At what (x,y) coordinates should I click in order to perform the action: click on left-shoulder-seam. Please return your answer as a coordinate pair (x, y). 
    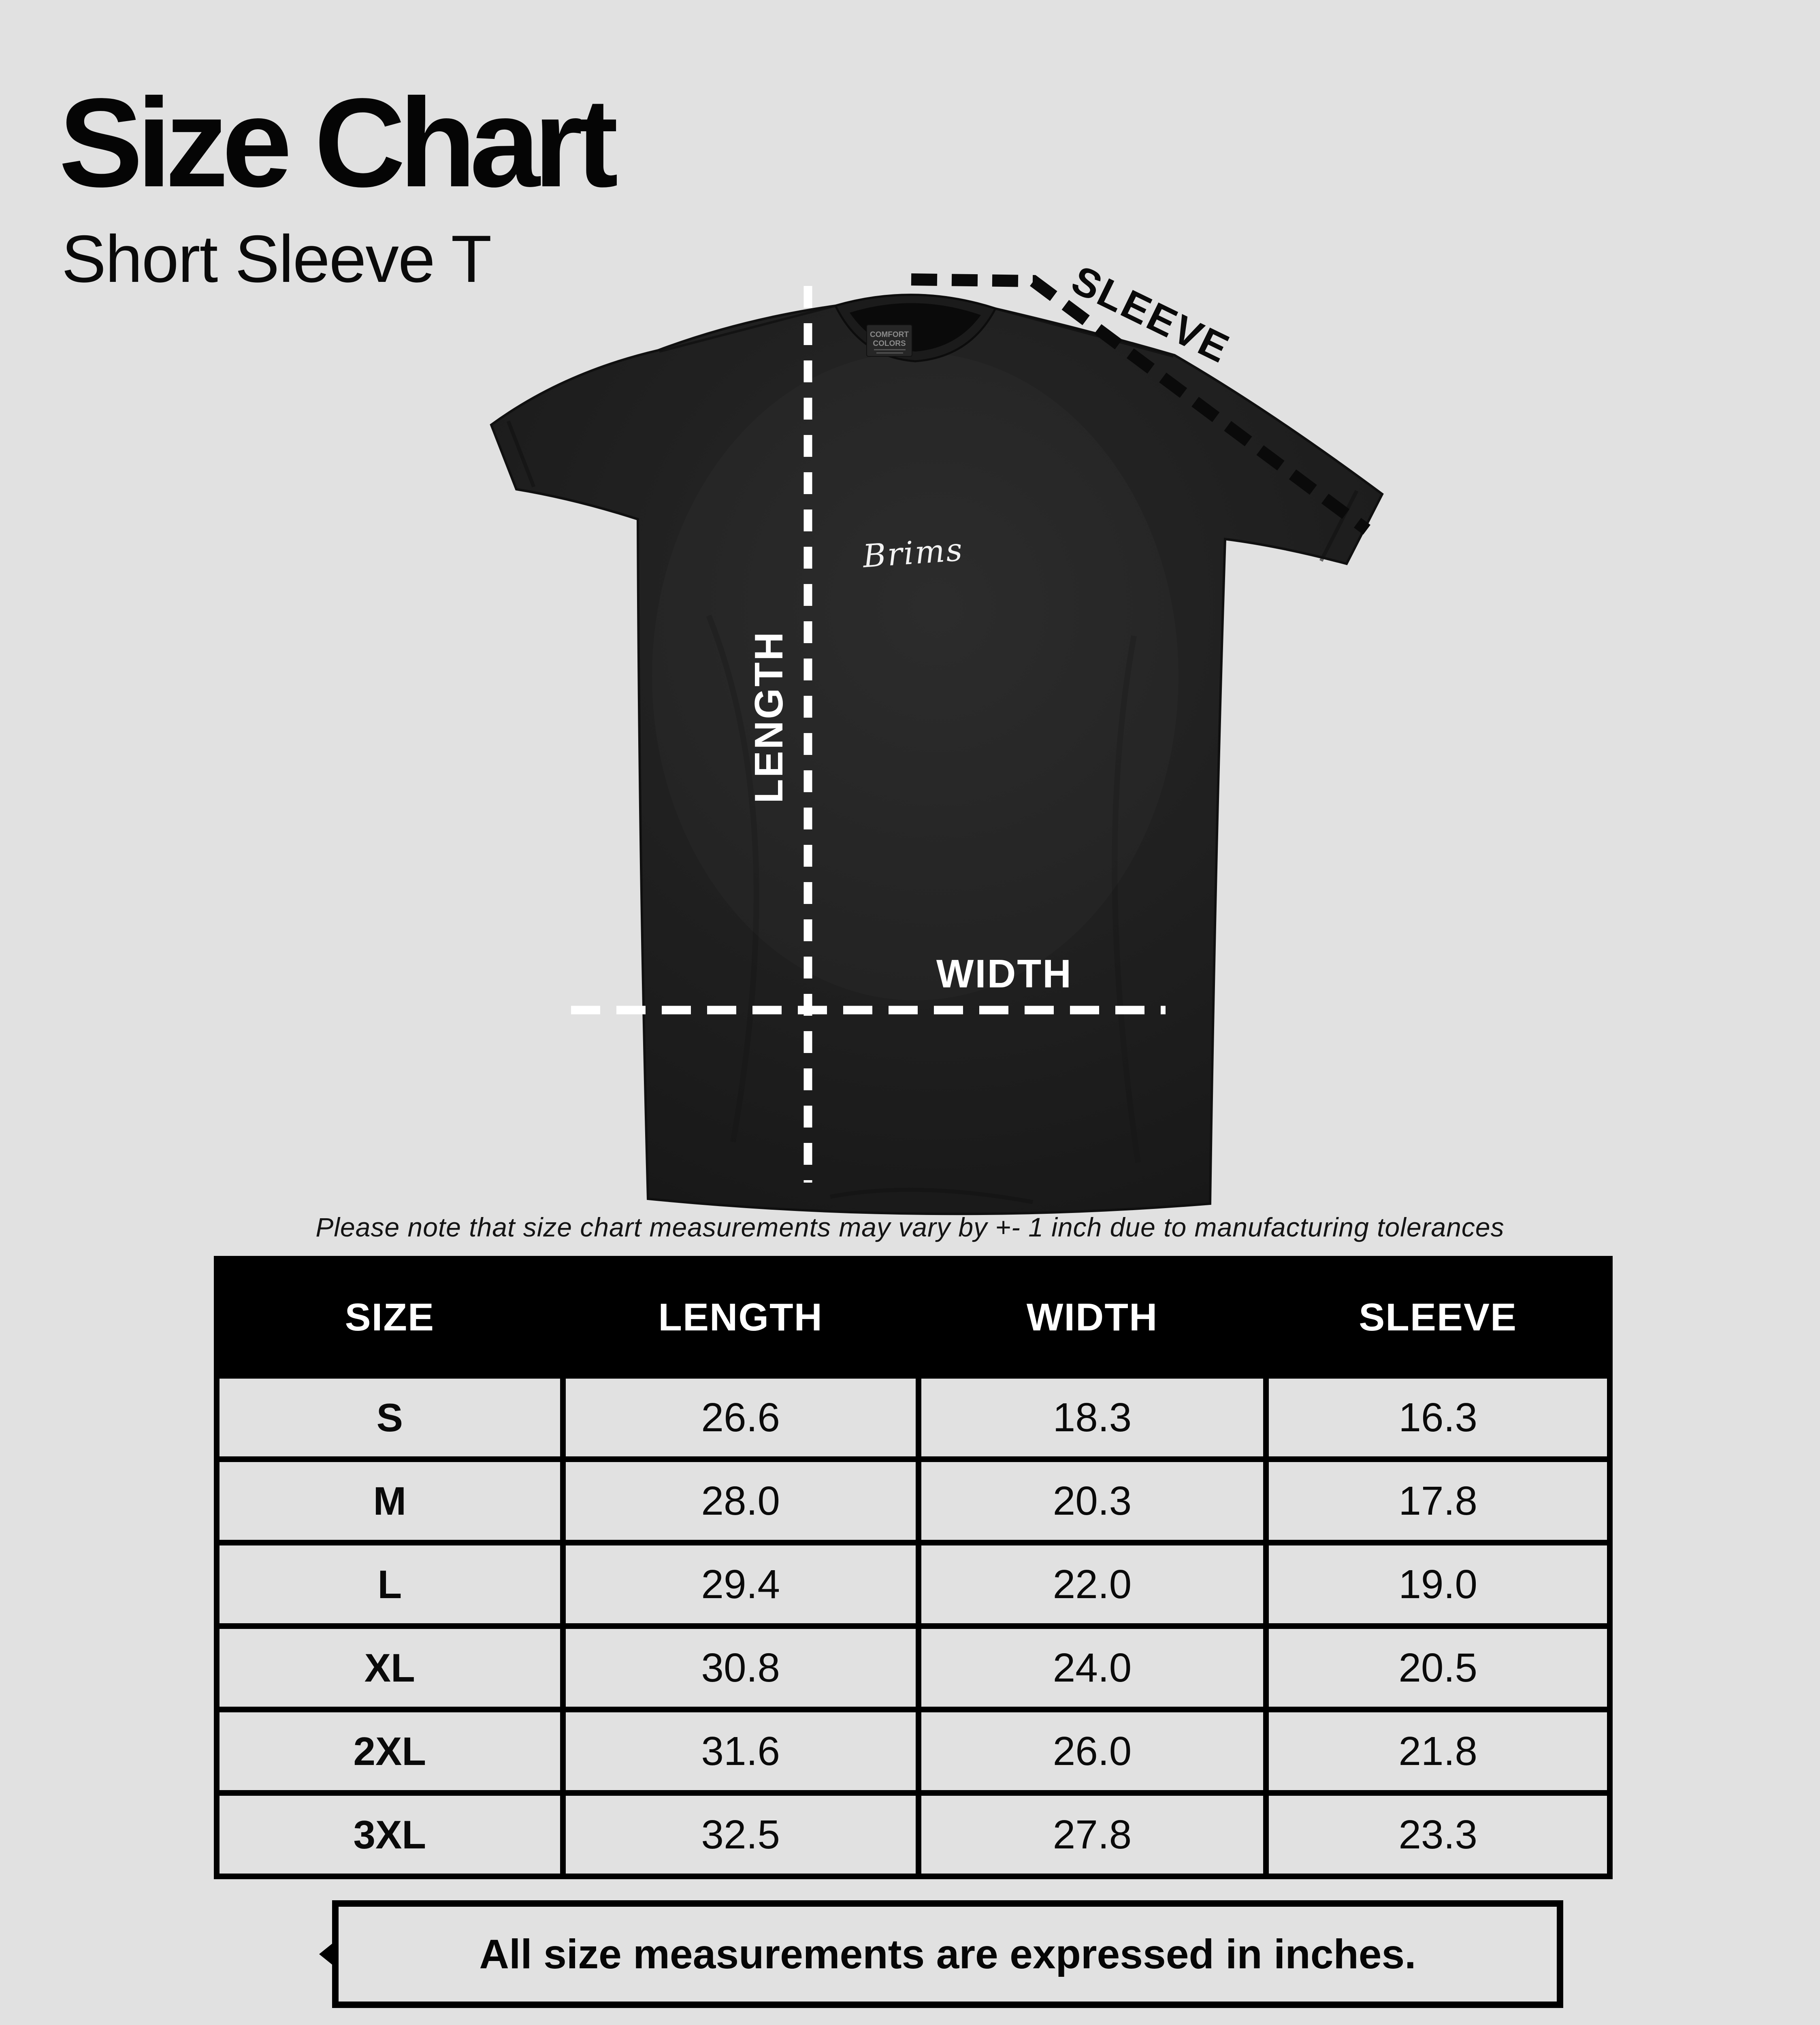
    Looking at the image, I should click on (747, 329).